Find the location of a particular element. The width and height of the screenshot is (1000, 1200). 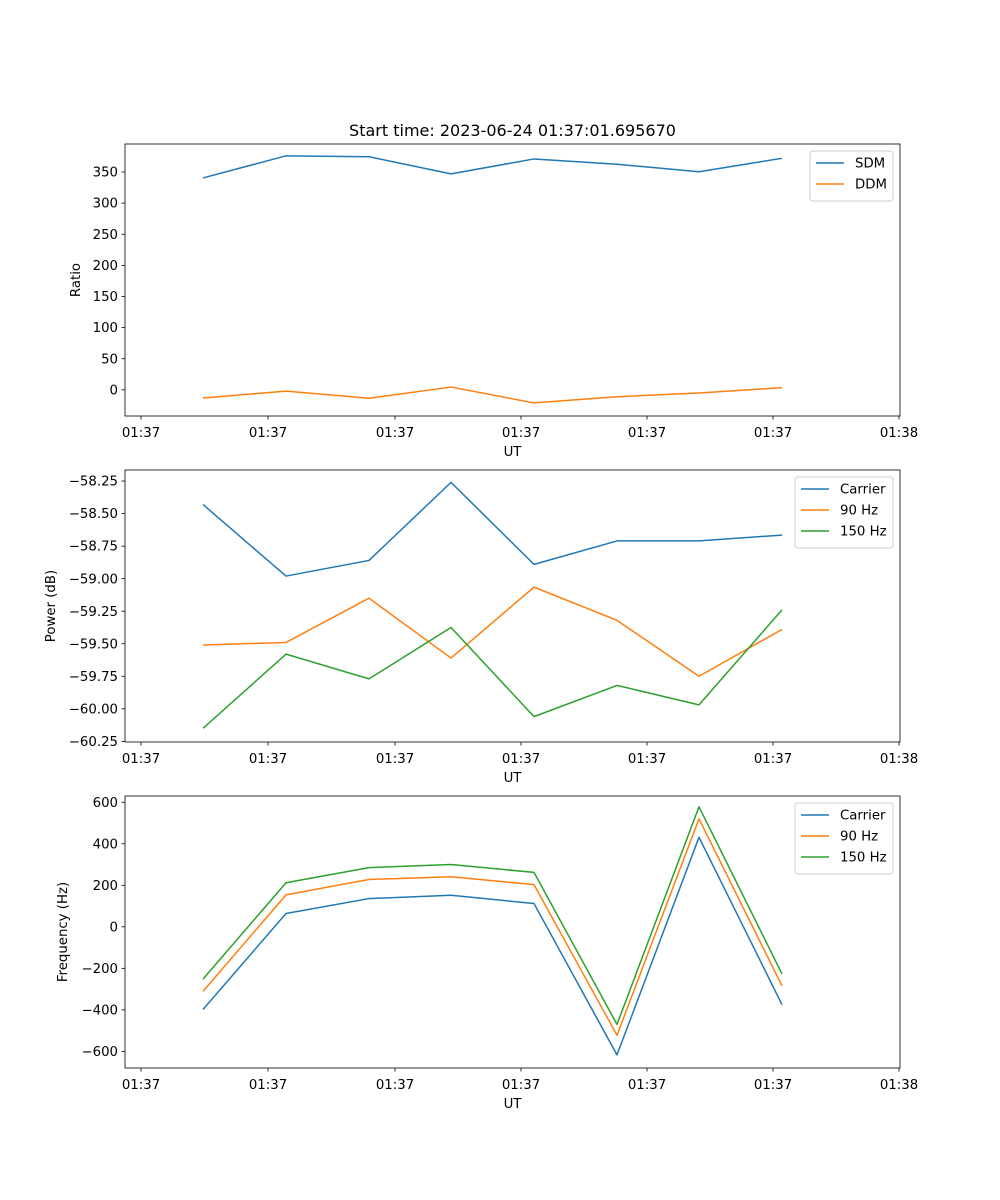

y-tick-label: −600 is located at coordinates (99, 1052).